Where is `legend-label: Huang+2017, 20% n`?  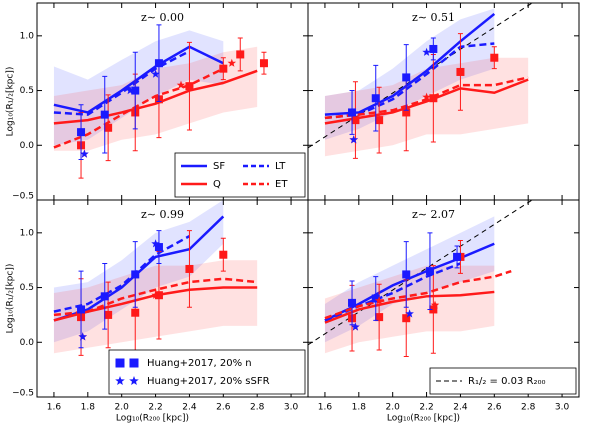
legend-label: Huang+2017, 20% n is located at coordinates (199, 363).